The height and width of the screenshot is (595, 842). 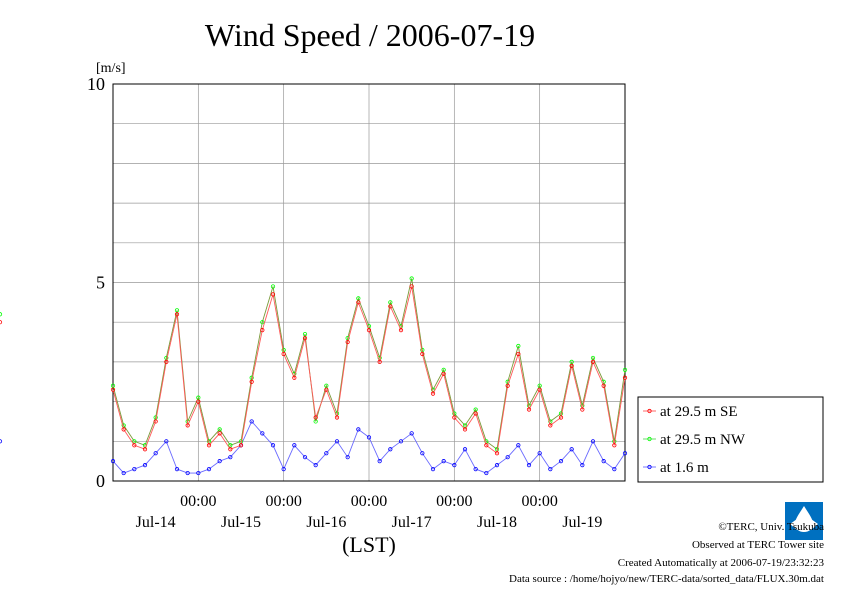 I want to click on copyright-text: ©TERC, Univ. Tsukuba, so click(x=771, y=527).